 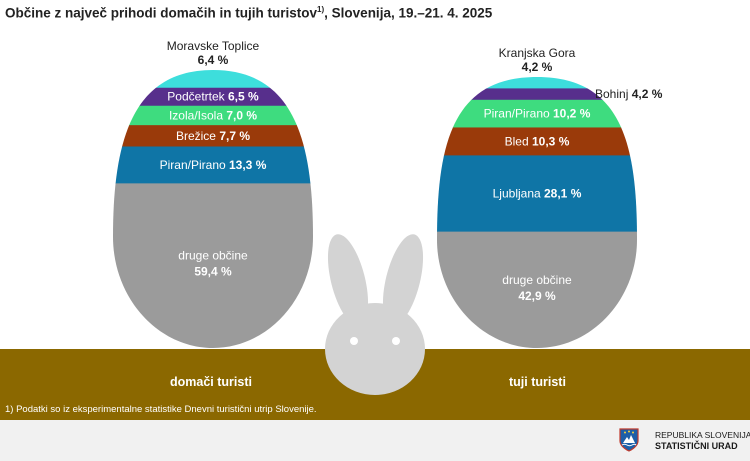 I want to click on segment-value-label: 6,5 %, so click(x=243, y=97).